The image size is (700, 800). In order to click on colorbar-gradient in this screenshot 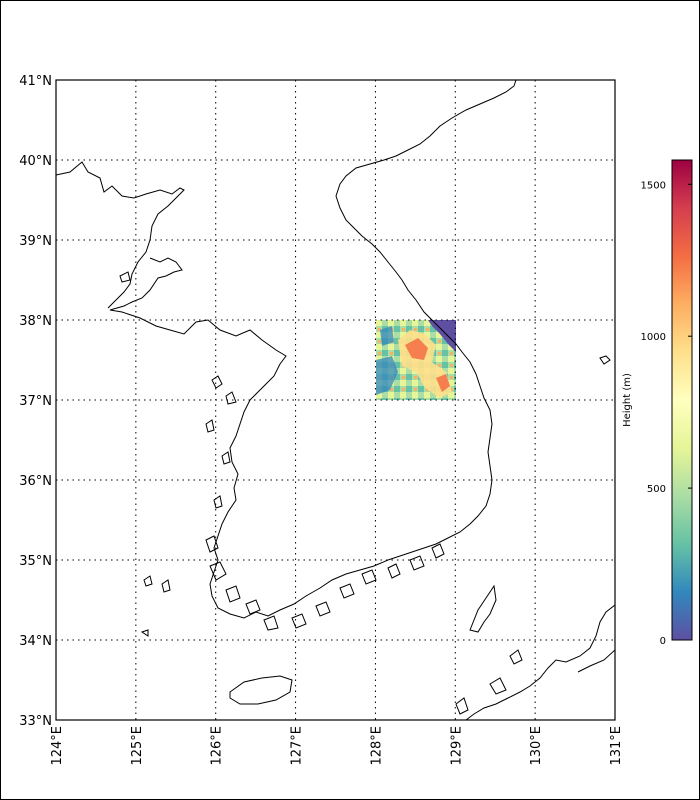, I will do `click(682, 400)`.